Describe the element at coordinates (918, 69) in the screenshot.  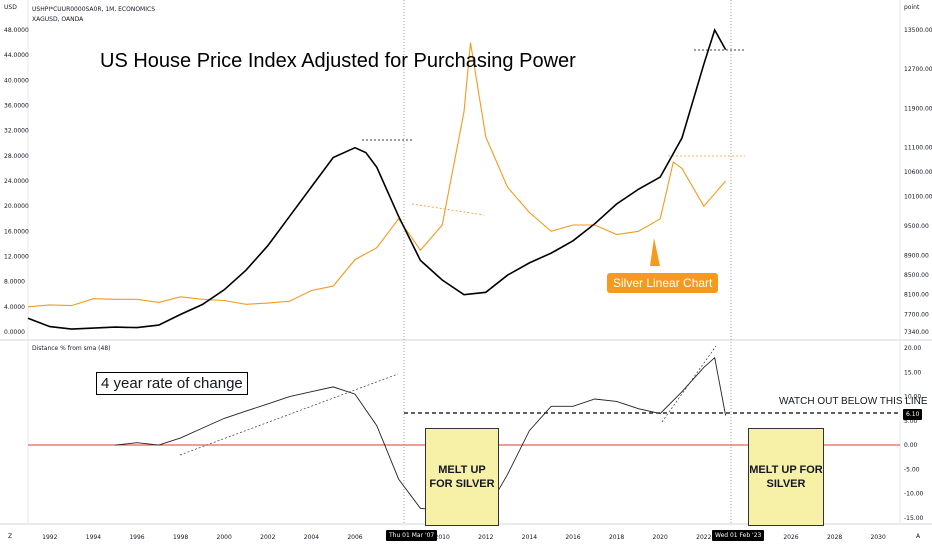
I see `right-axis-tick-label: 12700.00` at that location.